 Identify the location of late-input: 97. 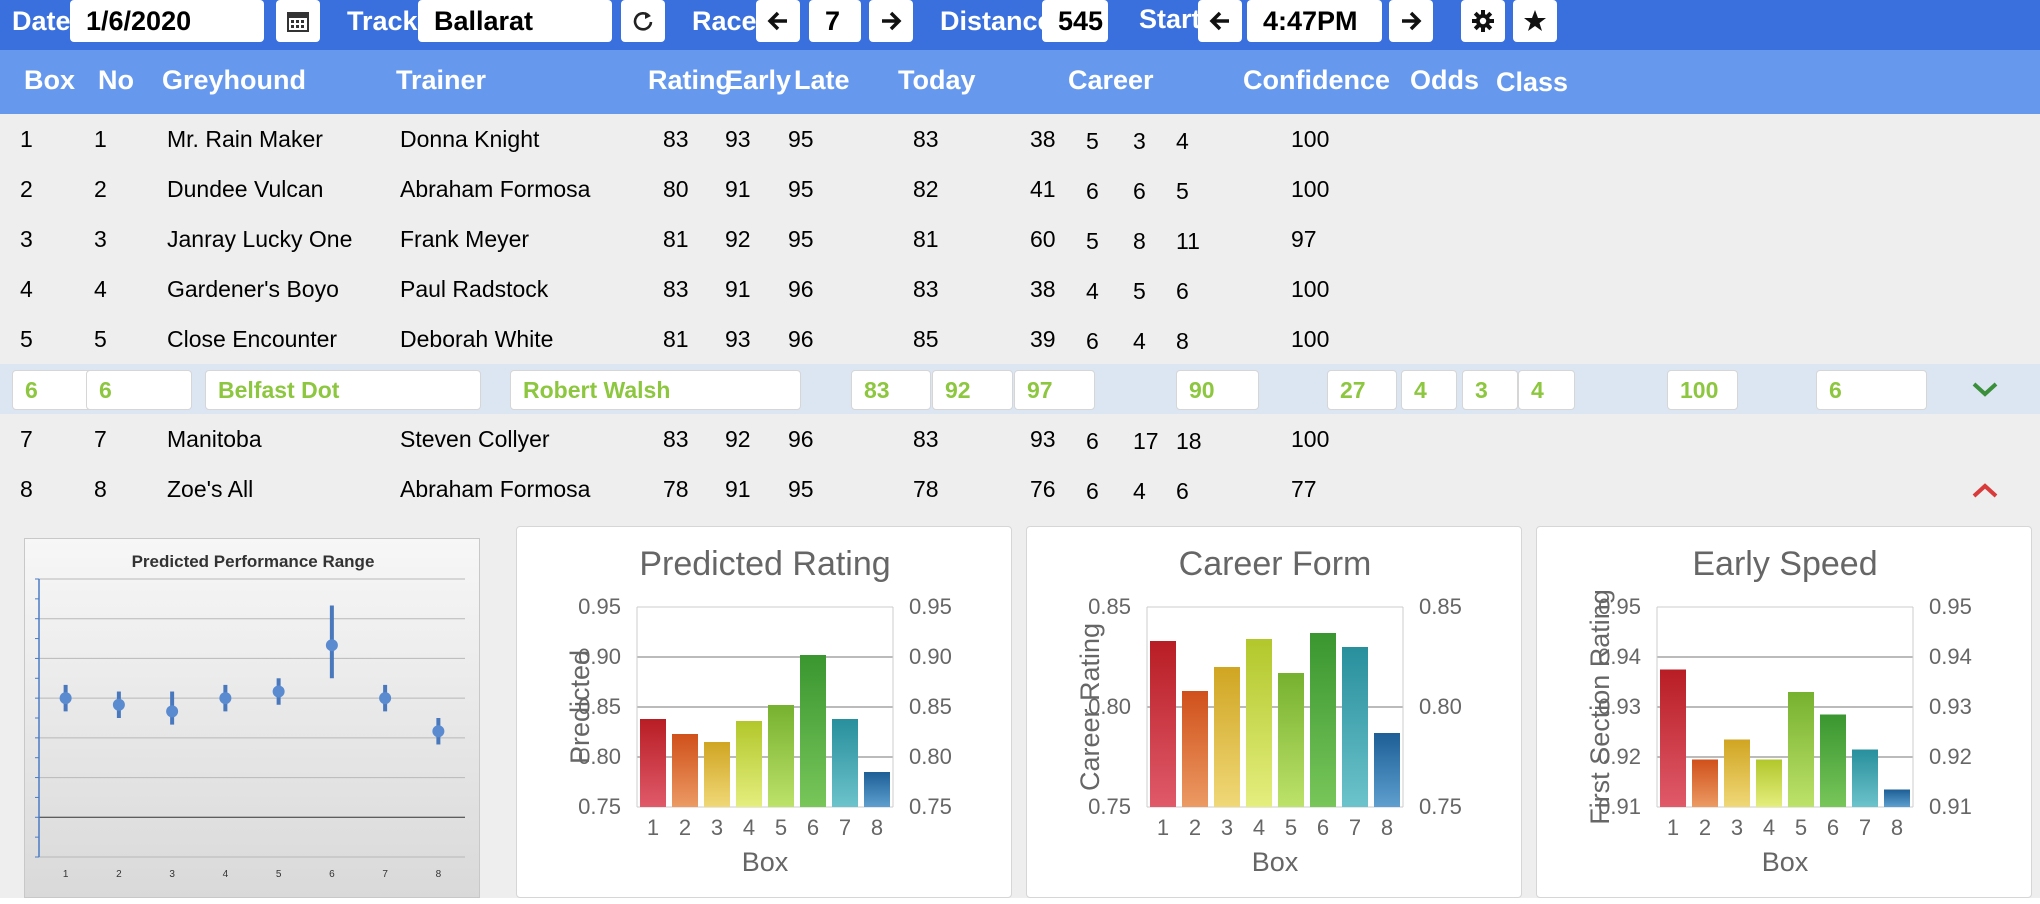
(1054, 390).